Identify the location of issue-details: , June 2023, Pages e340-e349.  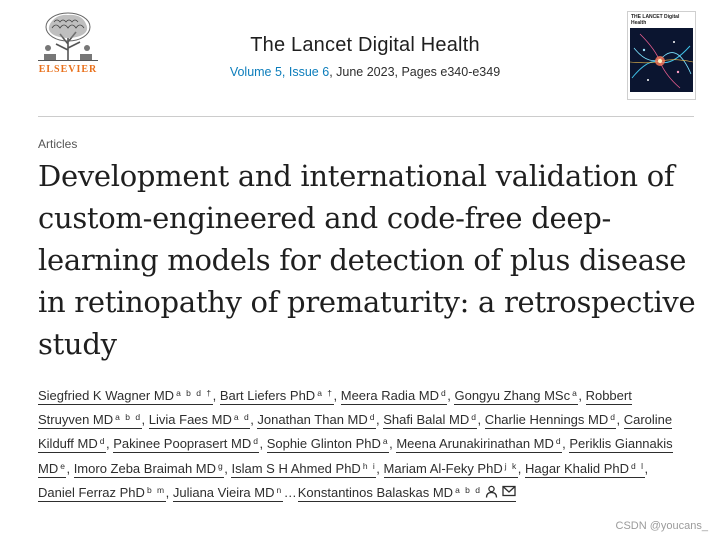
(415, 72).